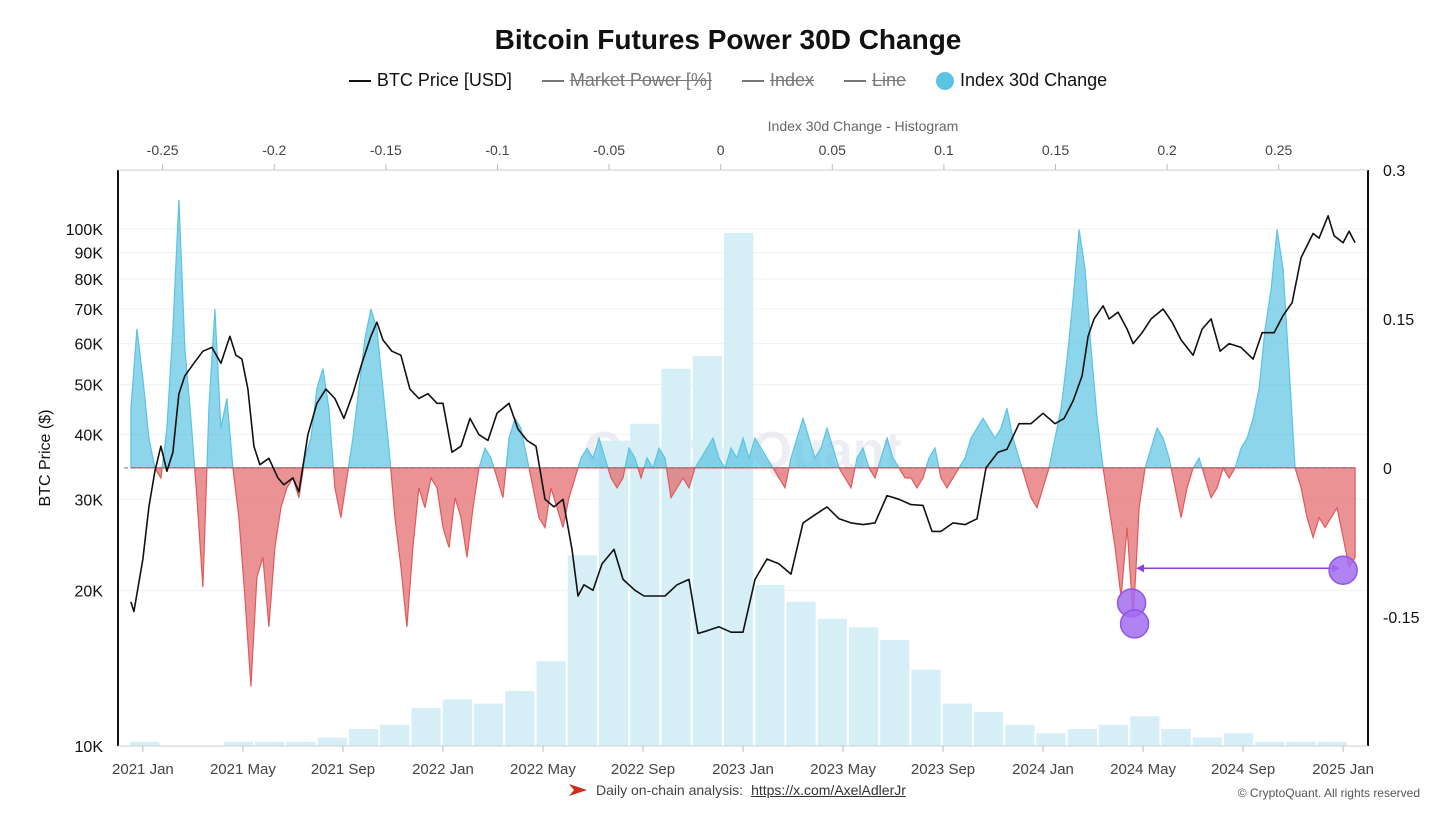  Describe the element at coordinates (743, 769) in the screenshot. I see `x-axis-tick-label: 2023 Jan` at that location.